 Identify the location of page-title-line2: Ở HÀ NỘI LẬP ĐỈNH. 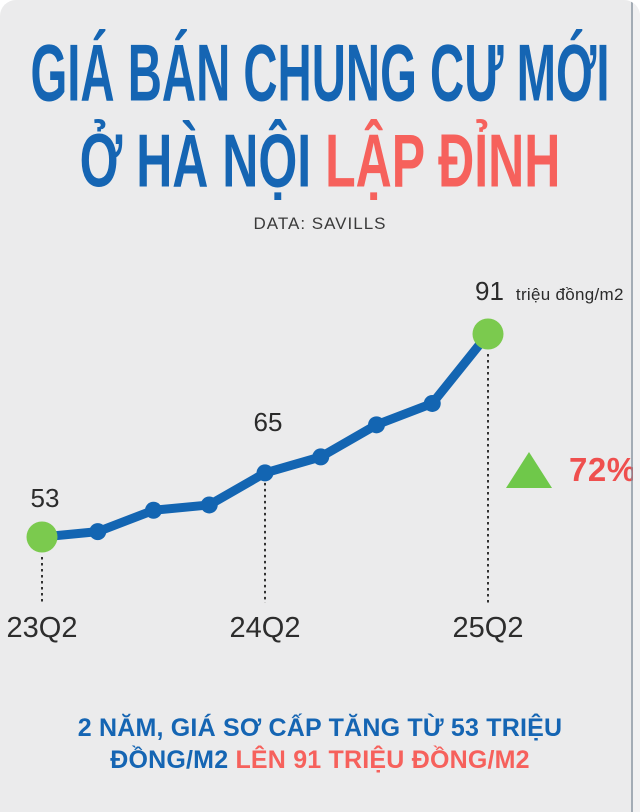
(320, 161).